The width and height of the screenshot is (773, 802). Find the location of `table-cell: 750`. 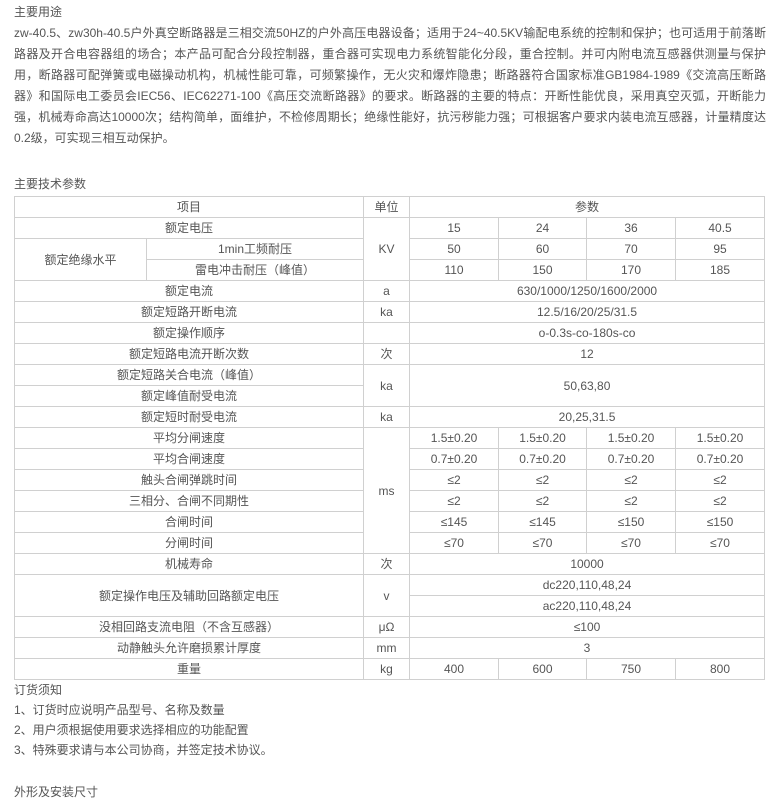

table-cell: 750 is located at coordinates (631, 669).